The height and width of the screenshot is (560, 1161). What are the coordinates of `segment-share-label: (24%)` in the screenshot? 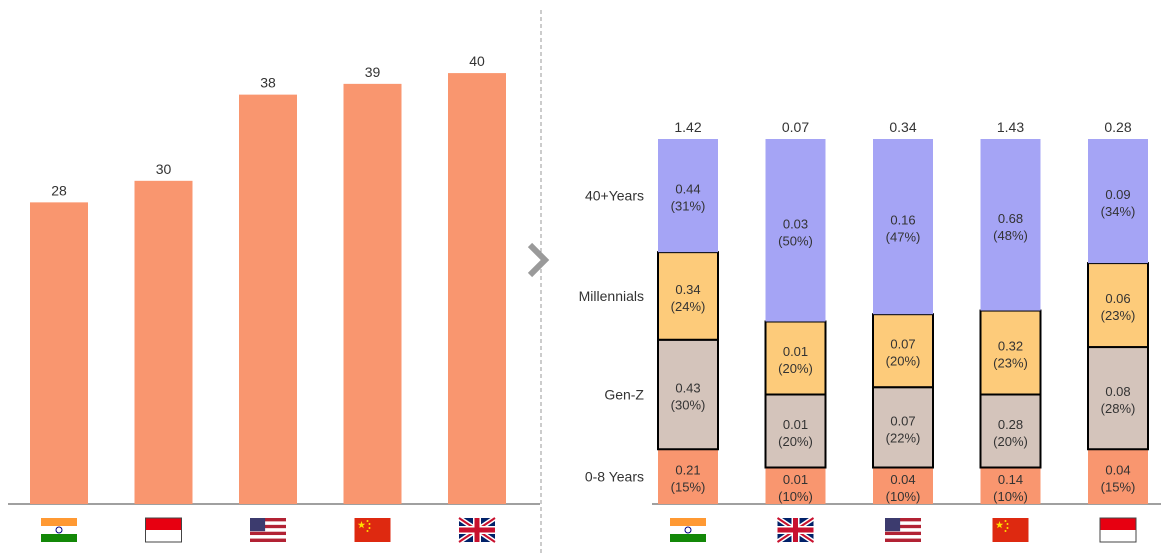 It's located at (688, 306).